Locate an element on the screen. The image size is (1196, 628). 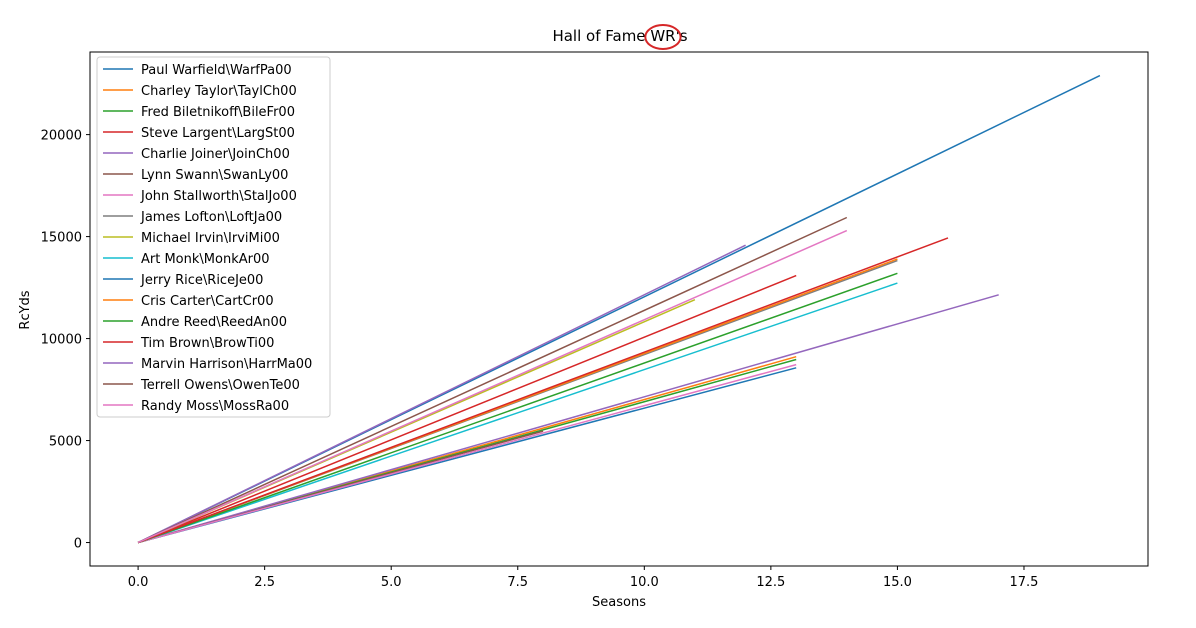
x-axis-ticks: 0.0 2.5 5.0 7.5 10.0 12.5 15.0 17.5 is located at coordinates (583, 578).